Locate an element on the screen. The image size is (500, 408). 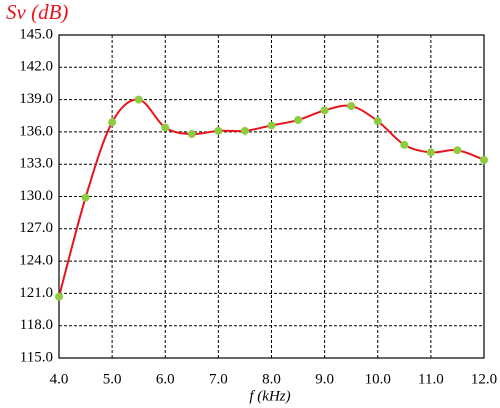
x-tick-label: 10.0 is located at coordinates (378, 379).